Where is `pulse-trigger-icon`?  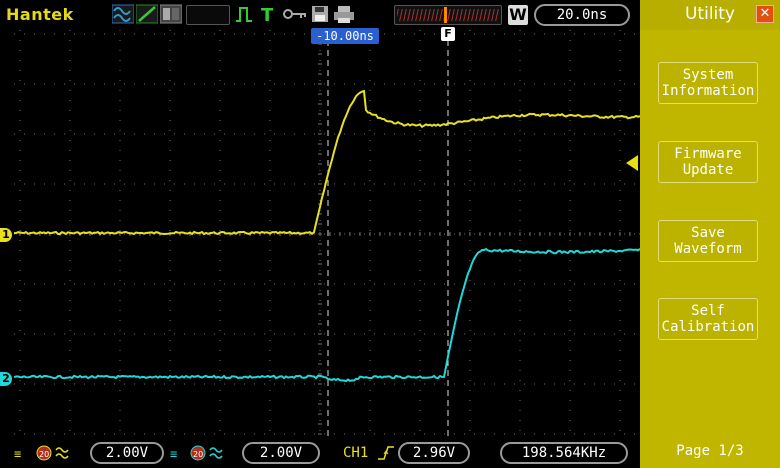 pulse-trigger-icon is located at coordinates (244, 14).